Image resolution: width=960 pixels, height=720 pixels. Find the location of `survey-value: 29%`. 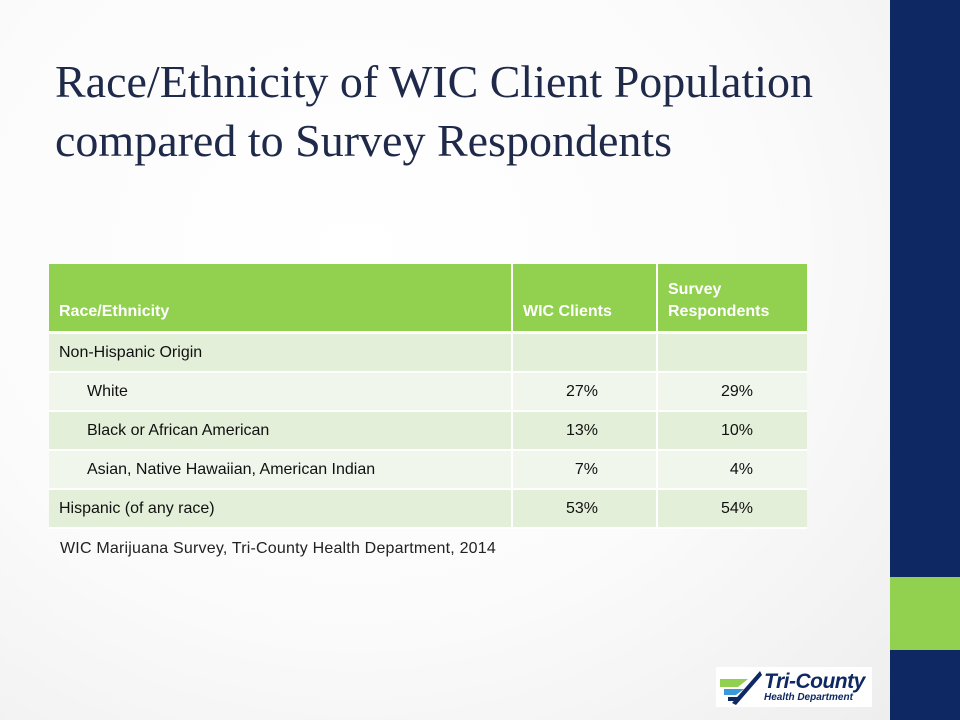

survey-value: 29% is located at coordinates (732, 392).